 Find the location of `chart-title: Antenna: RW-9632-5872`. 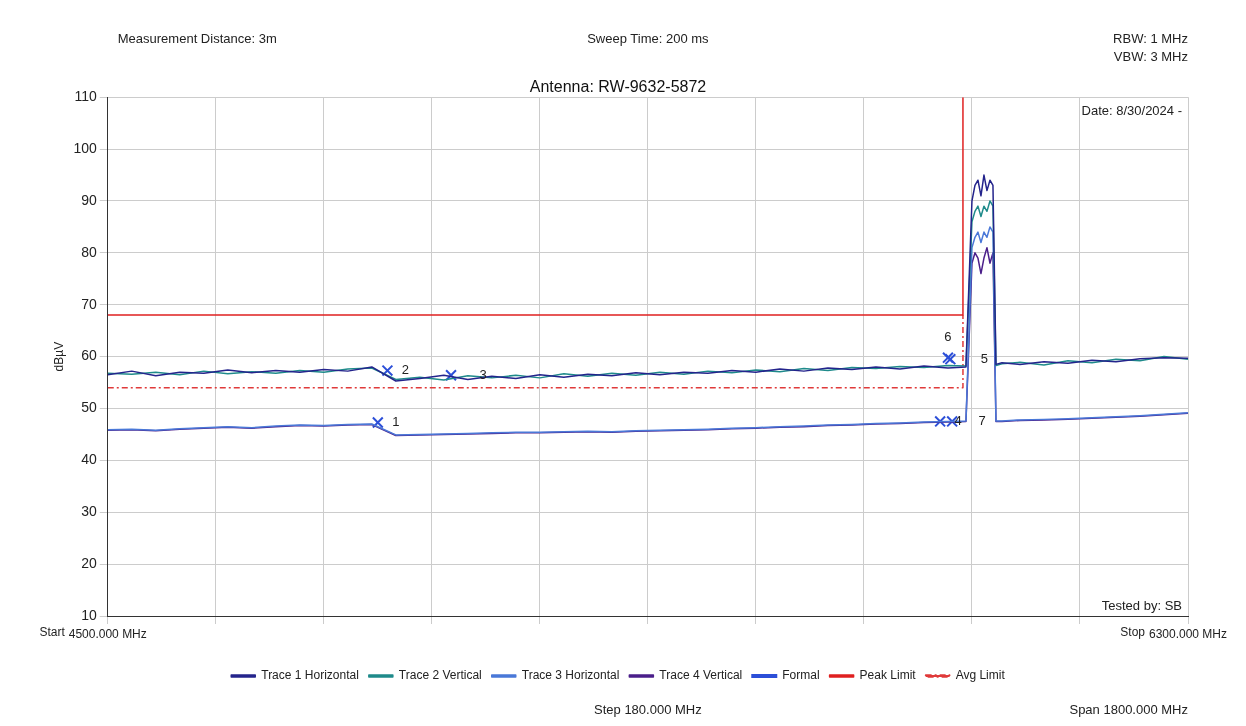

chart-title: Antenna: RW-9632-5872 is located at coordinates (618, 87).